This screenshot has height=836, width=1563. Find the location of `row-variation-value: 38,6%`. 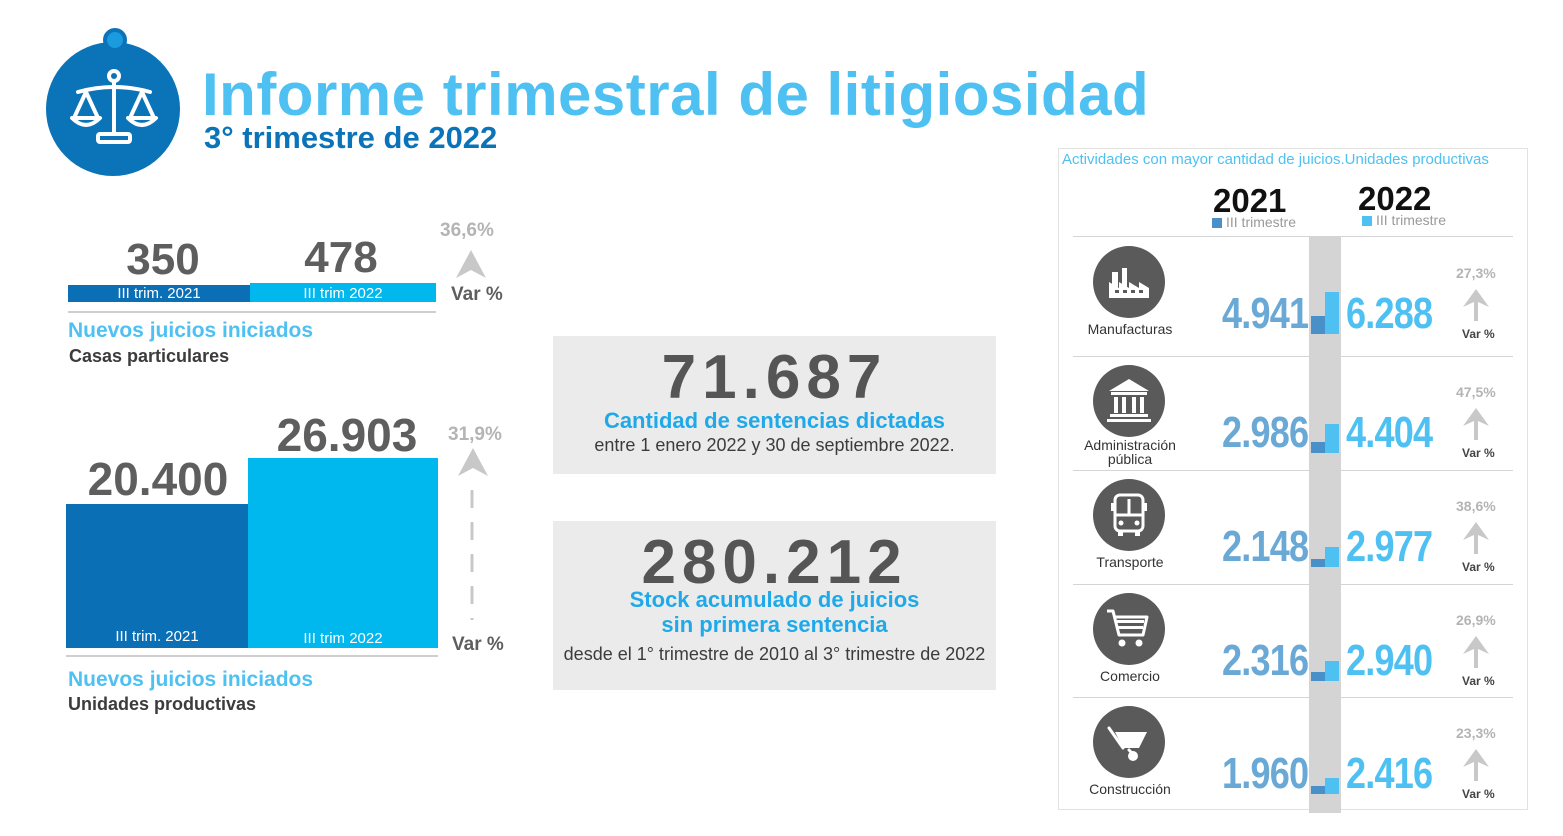

row-variation-value: 38,6% is located at coordinates (1476, 506).